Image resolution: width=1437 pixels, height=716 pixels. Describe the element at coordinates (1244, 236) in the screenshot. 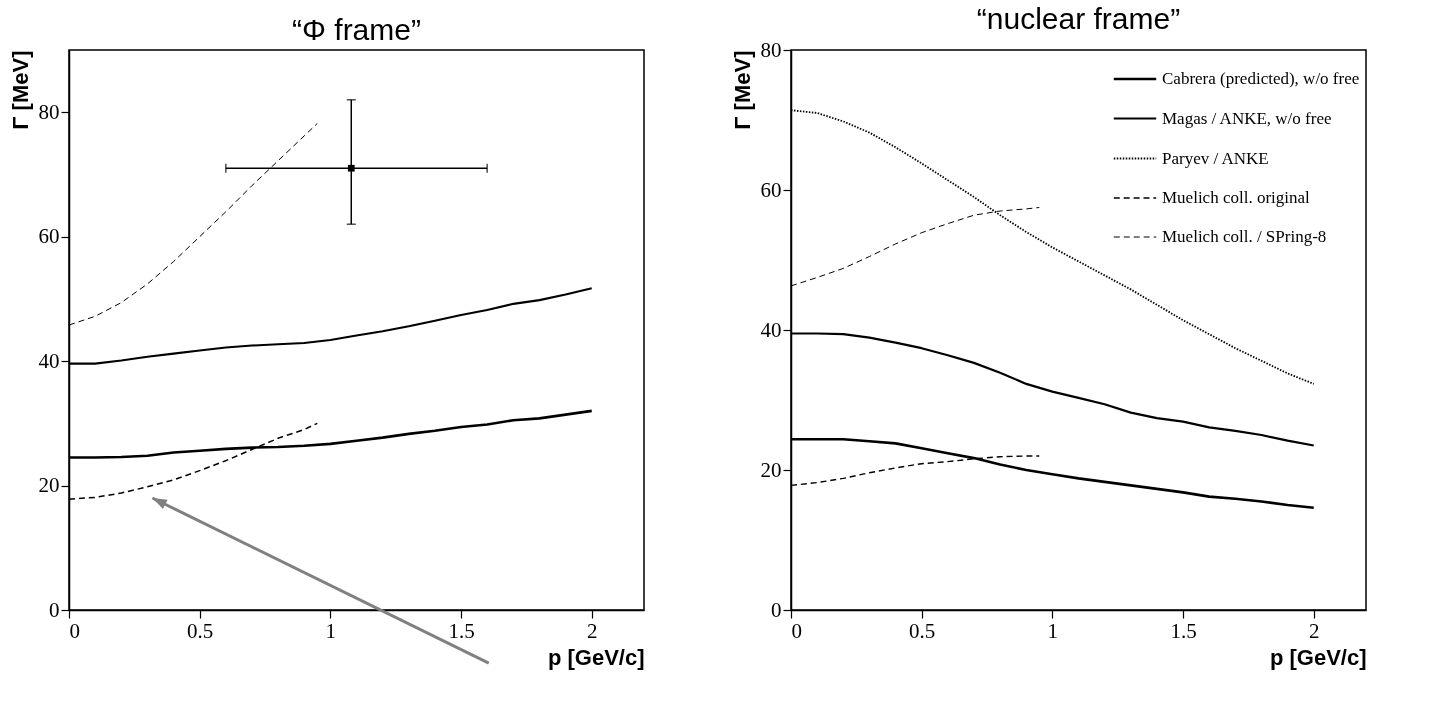

I see `legend-label: Muelich coll. / SPring-8` at that location.